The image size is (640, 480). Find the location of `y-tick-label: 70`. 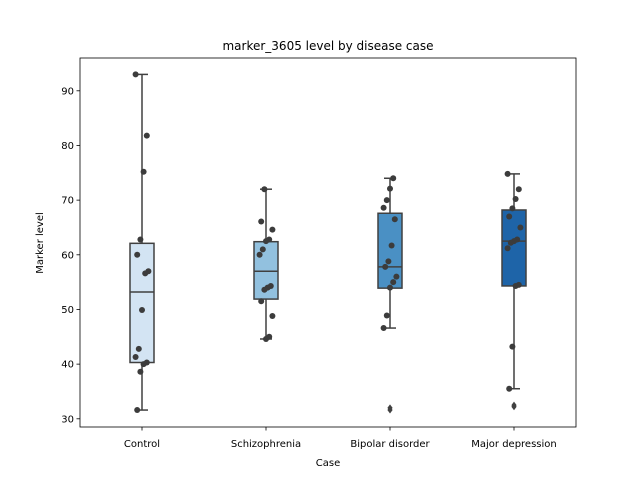

y-tick-label: 70 is located at coordinates (67, 201).